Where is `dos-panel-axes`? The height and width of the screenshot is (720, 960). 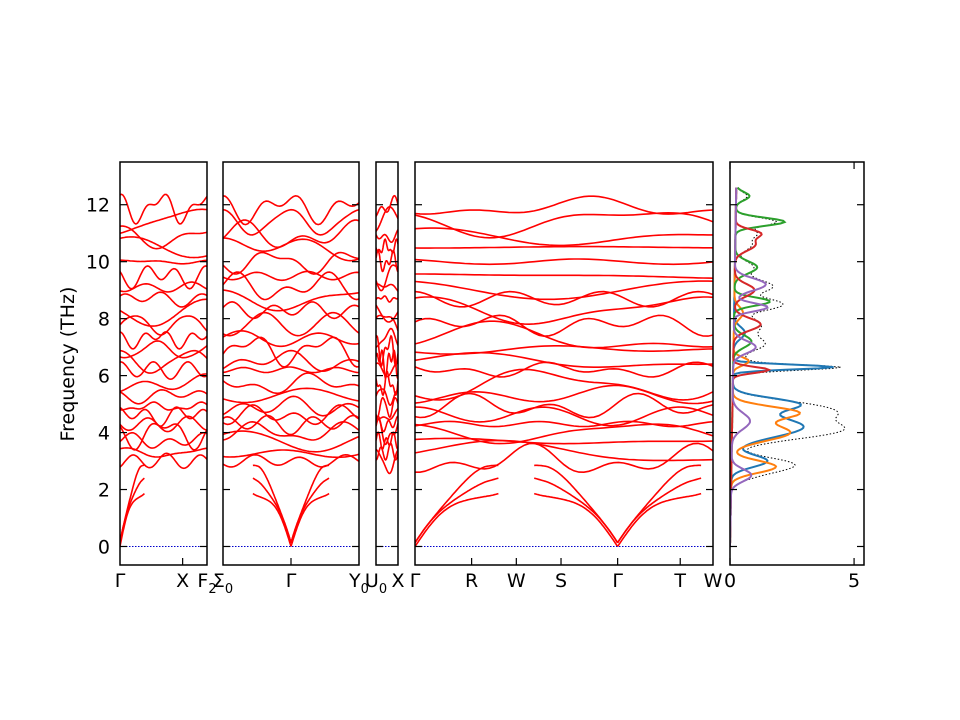
dos-panel-axes is located at coordinates (797, 363).